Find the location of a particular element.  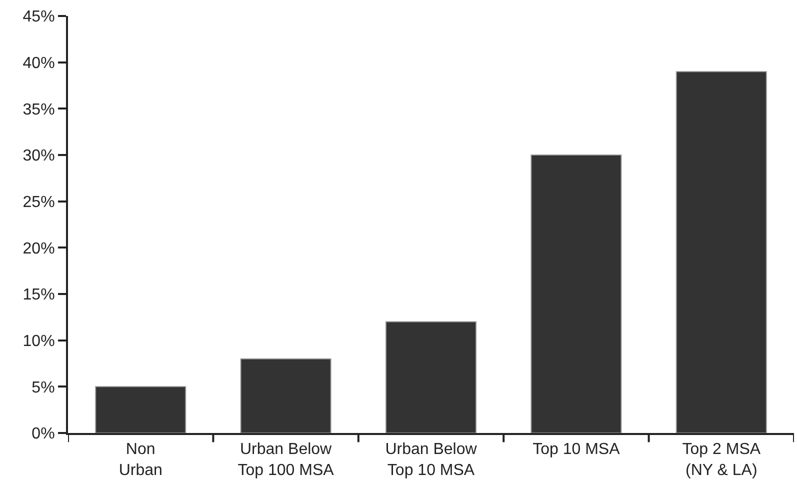

y-tick-label: 40% is located at coordinates (38, 63).